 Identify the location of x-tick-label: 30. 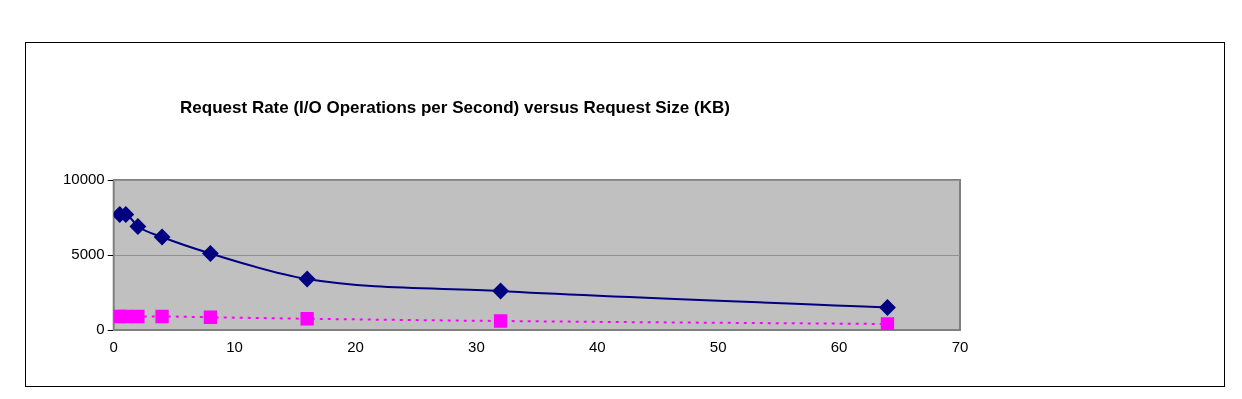
(476, 347).